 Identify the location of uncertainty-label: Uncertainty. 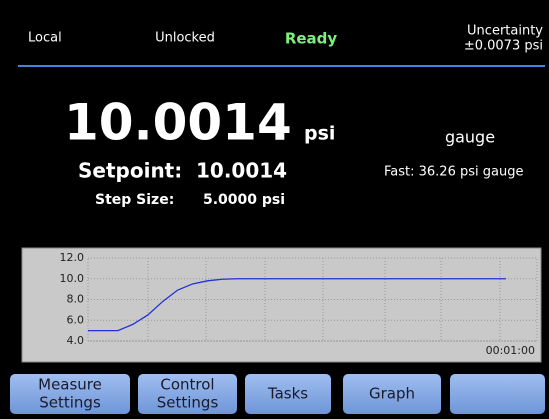
(505, 31).